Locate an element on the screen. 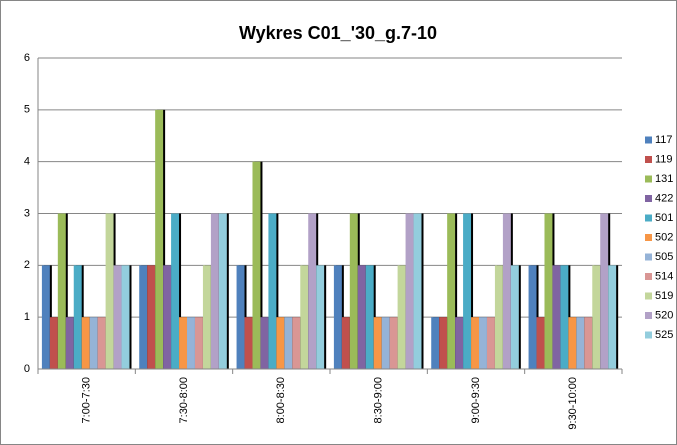 The width and height of the screenshot is (677, 445). y-tick-label: 4 is located at coordinates (27, 162).